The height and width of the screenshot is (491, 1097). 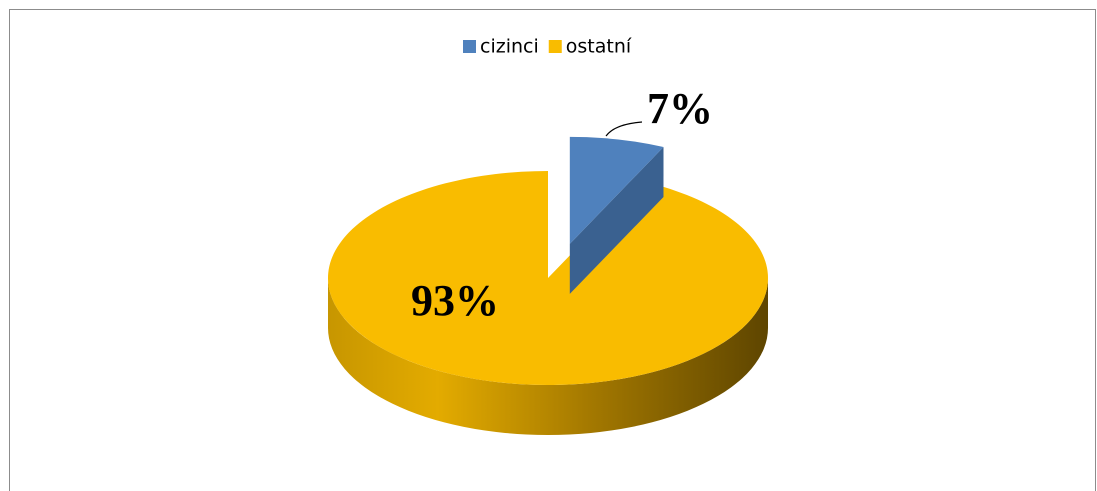 I want to click on legend-label: ostatní, so click(x=599, y=47).